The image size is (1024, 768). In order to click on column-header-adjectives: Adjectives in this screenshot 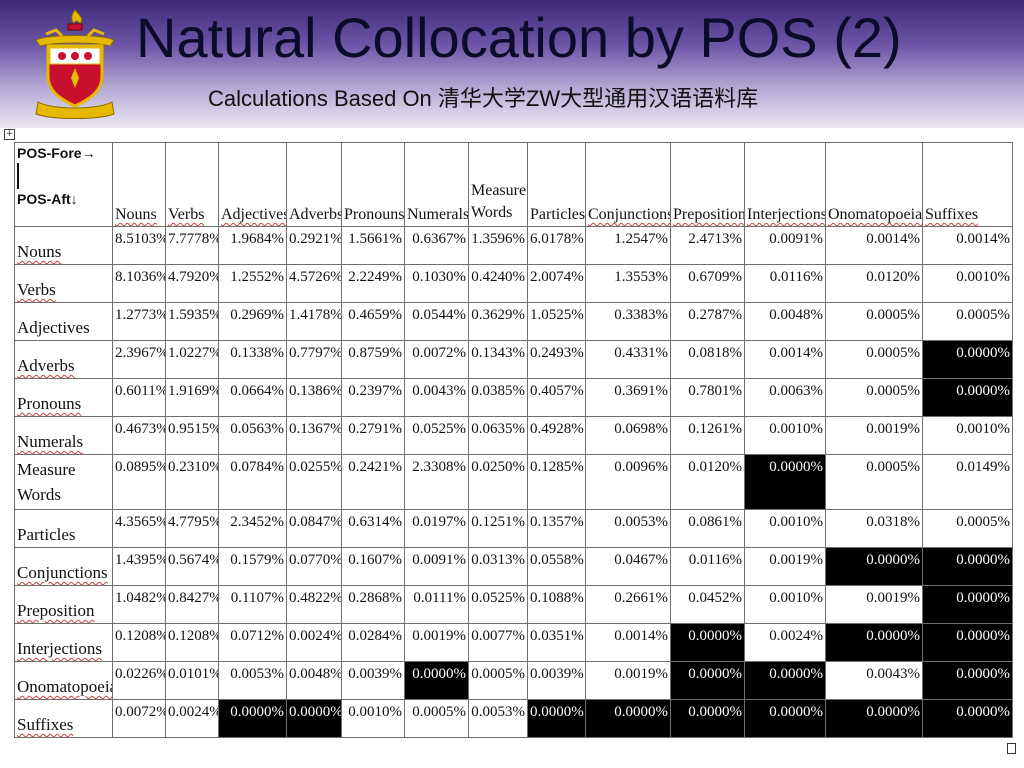, I will do `click(252, 184)`.